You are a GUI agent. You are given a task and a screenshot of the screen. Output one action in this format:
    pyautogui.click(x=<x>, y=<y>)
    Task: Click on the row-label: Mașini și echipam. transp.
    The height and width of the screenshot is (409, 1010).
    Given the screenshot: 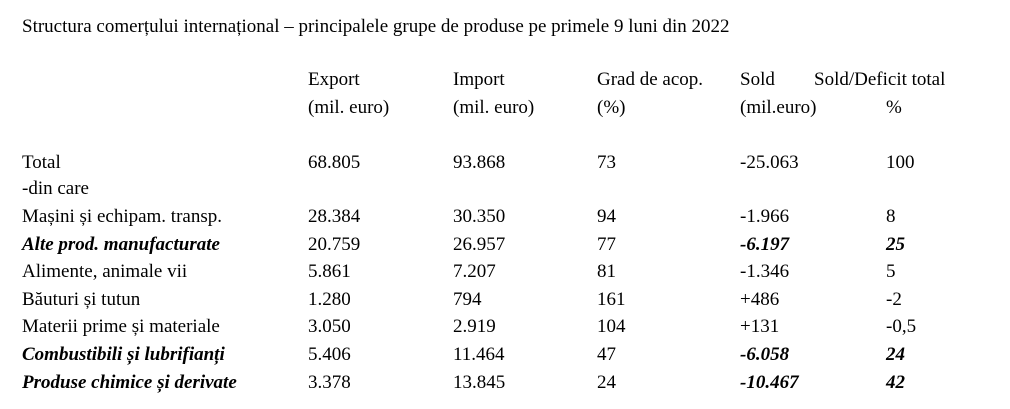 What is the action you would take?
    pyautogui.click(x=122, y=216)
    